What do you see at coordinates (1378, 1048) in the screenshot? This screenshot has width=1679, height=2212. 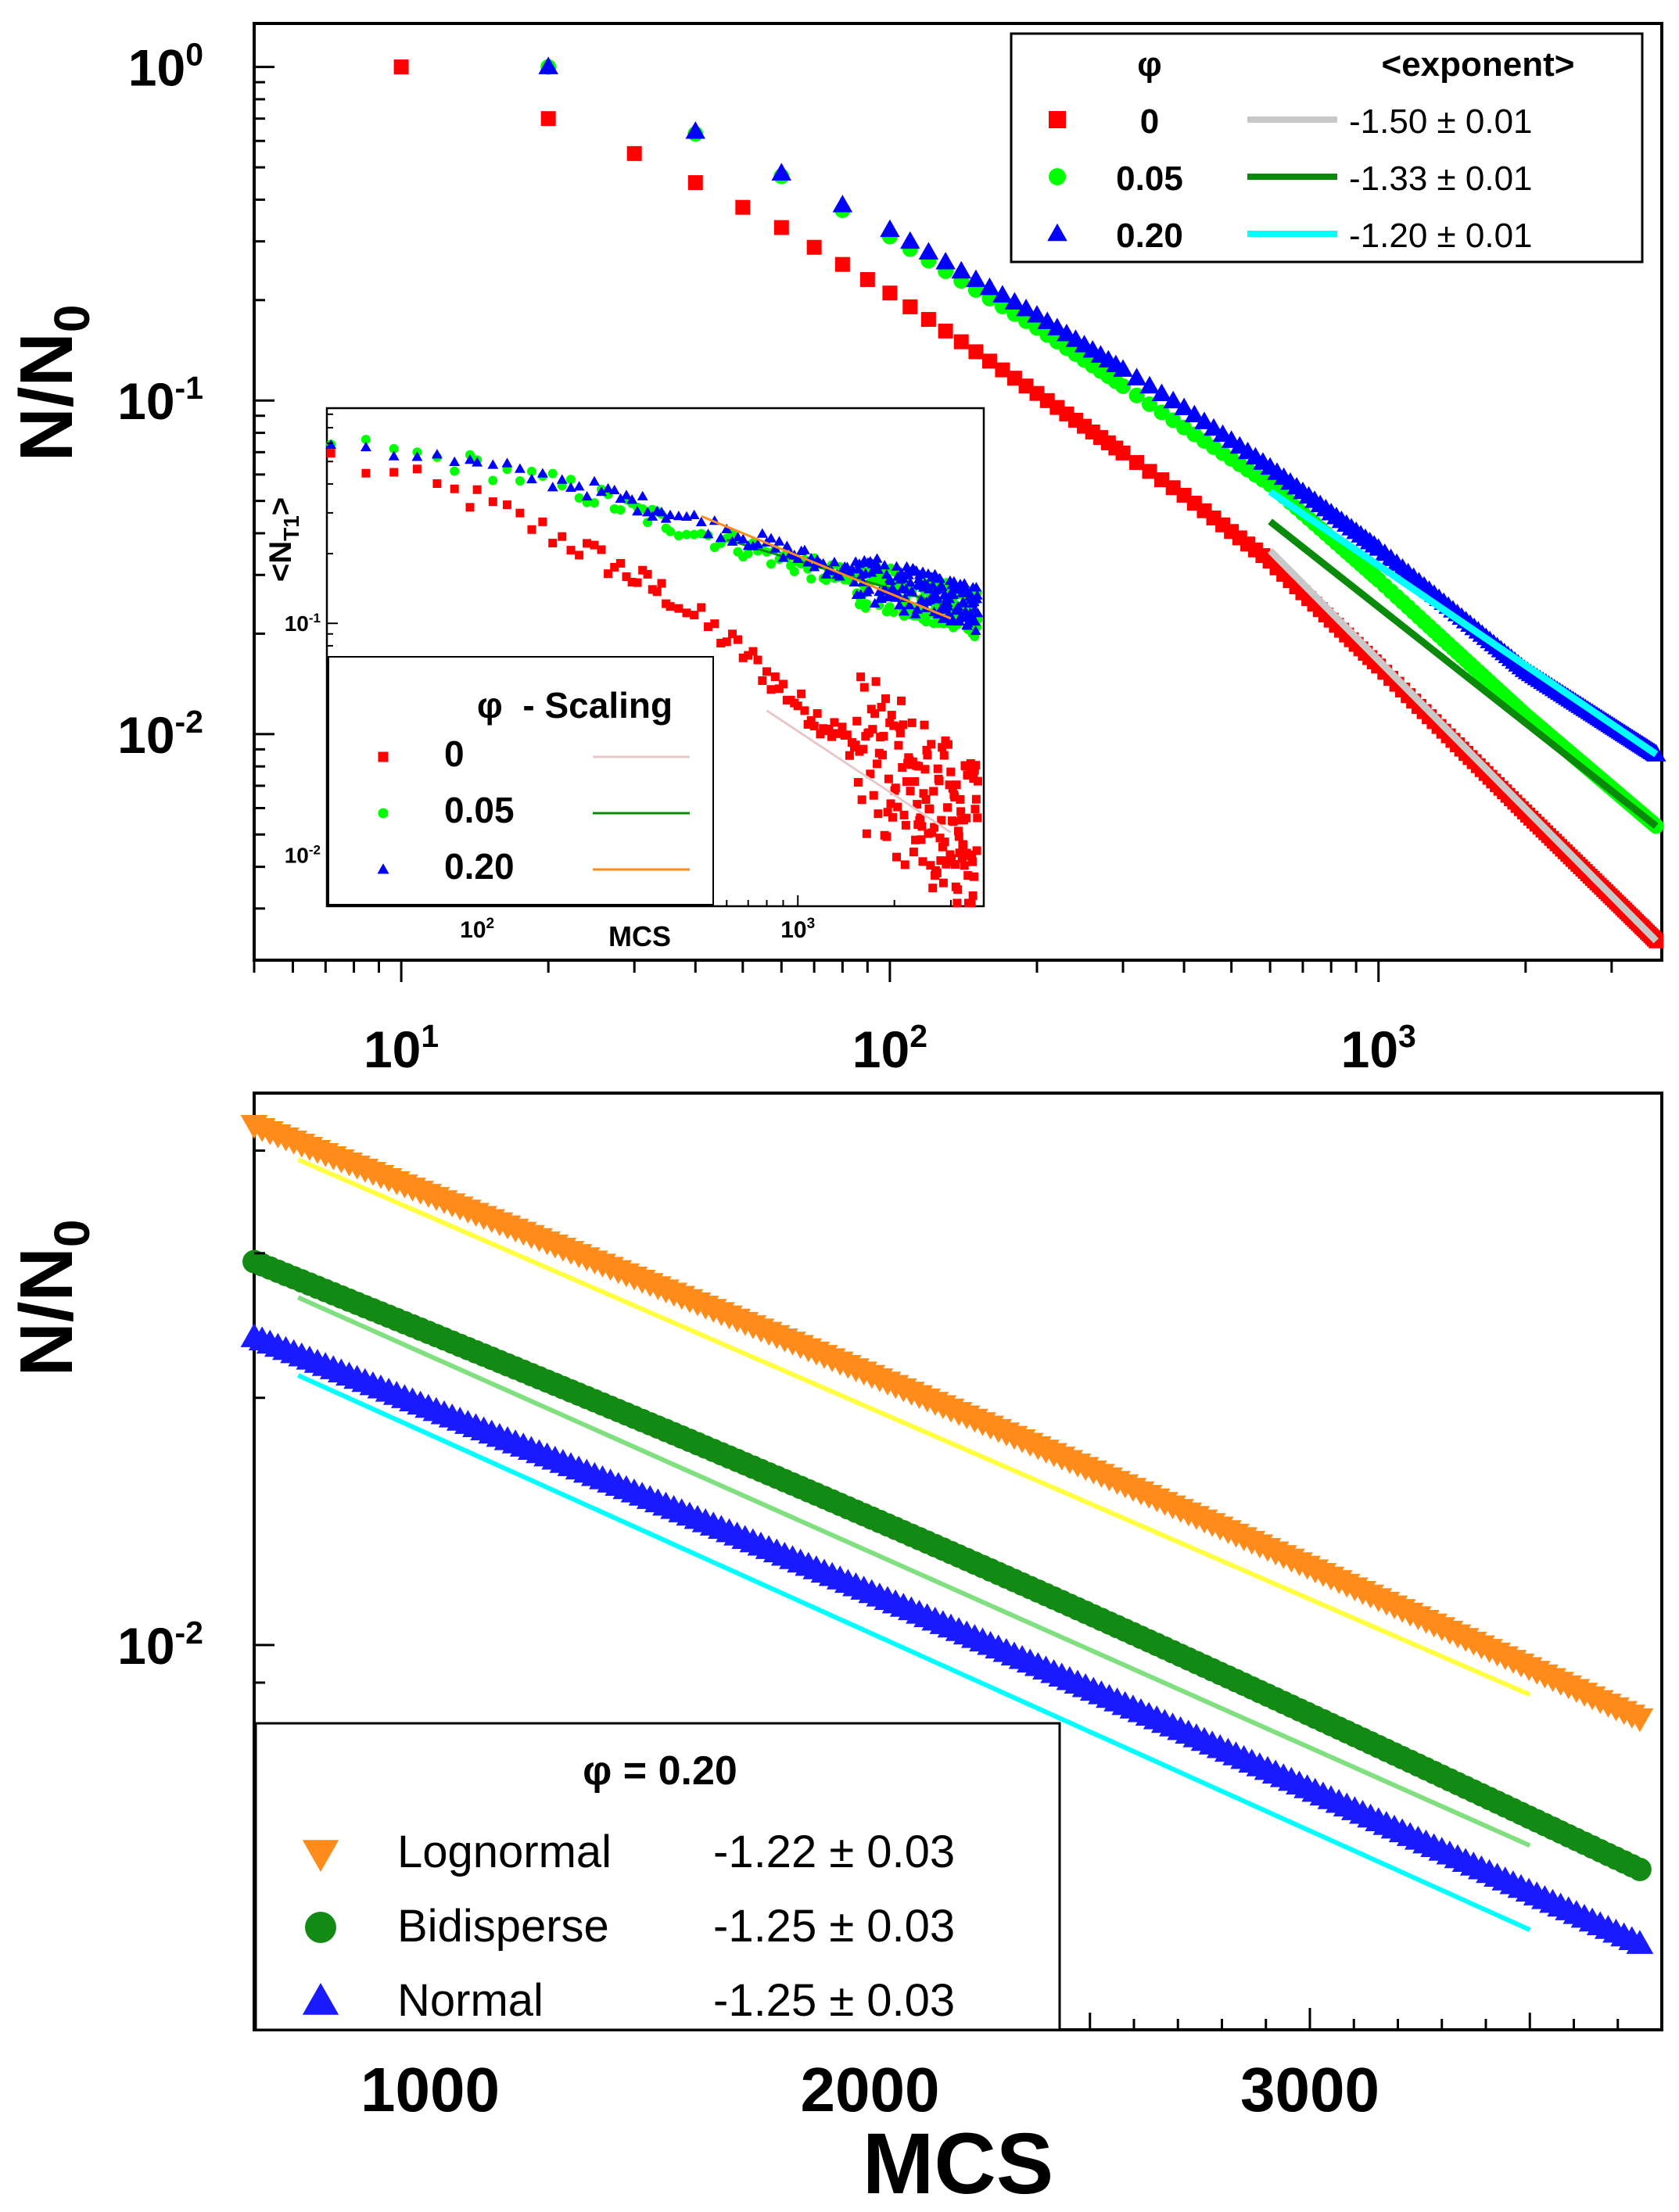 I see `top-x-tick-label: 103` at bounding box center [1378, 1048].